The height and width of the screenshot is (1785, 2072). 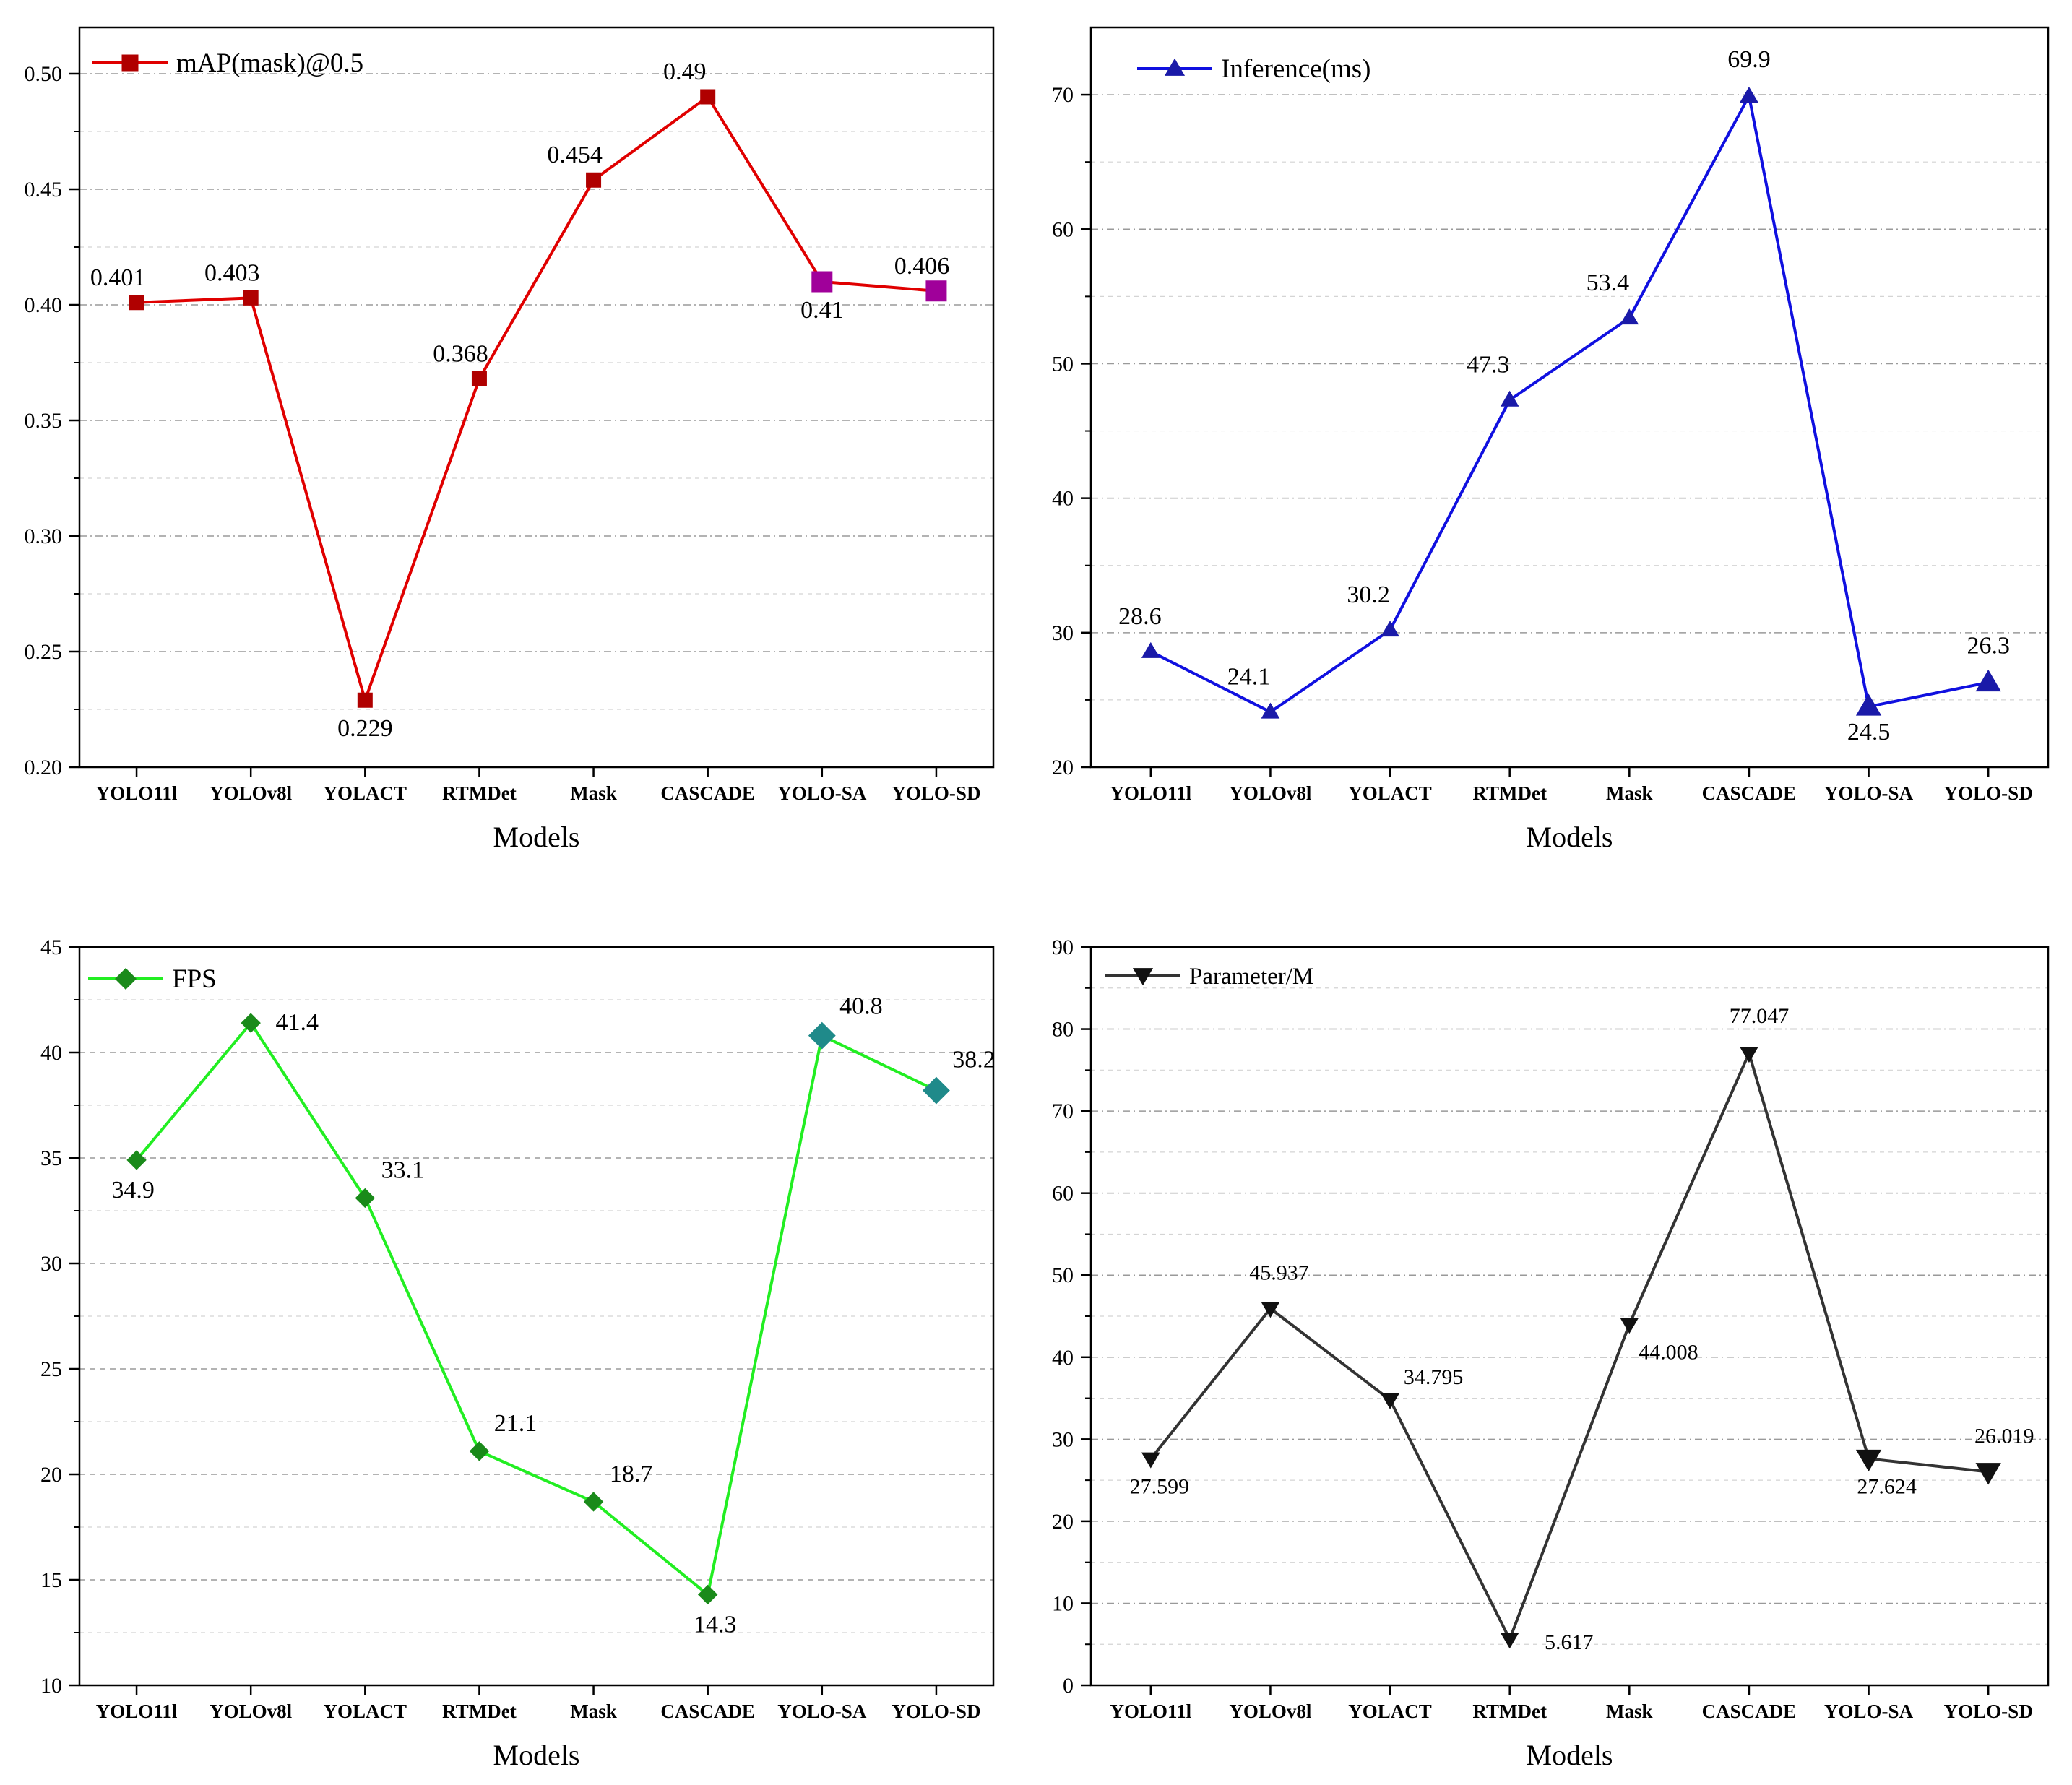 I want to click on legend-label: Inference(ms), so click(x=1295, y=69).